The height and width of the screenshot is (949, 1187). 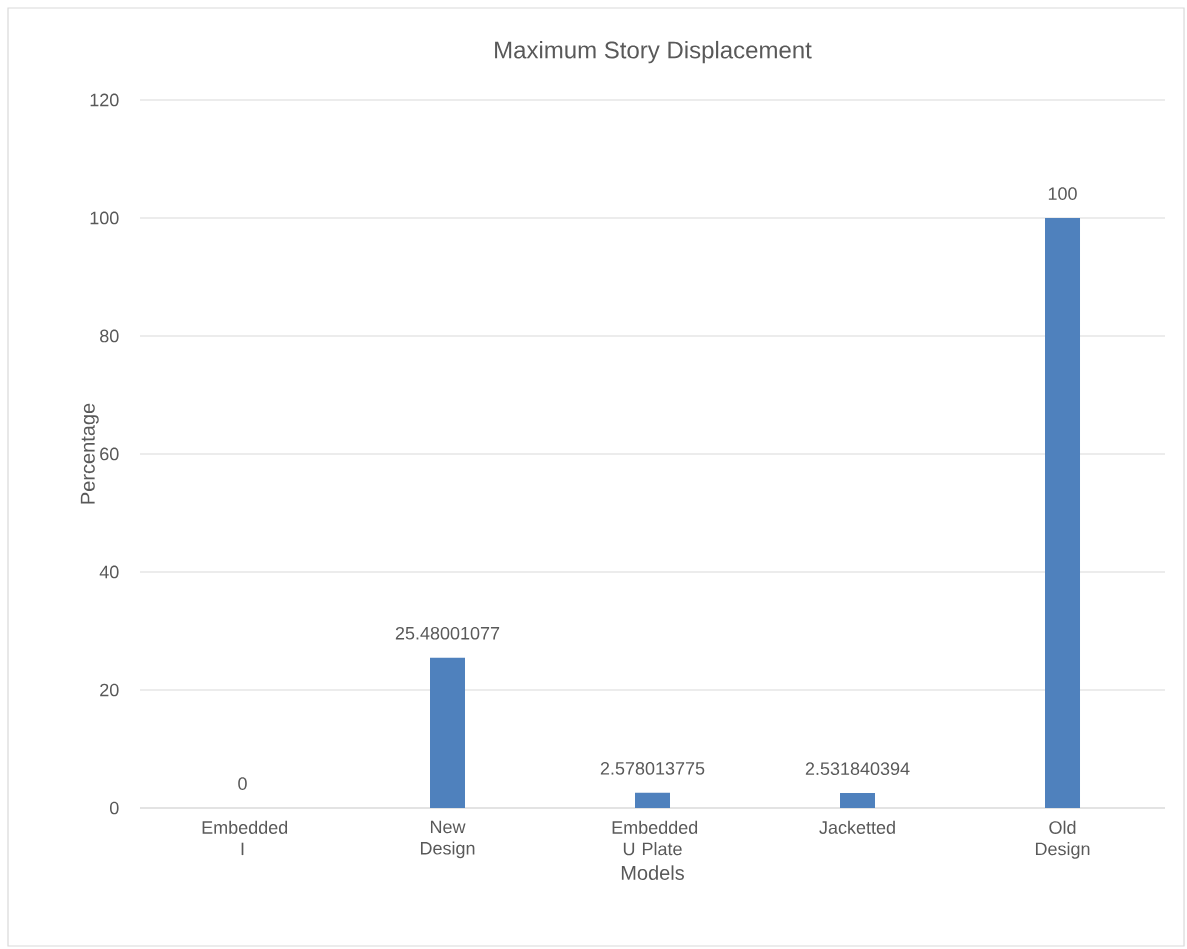 What do you see at coordinates (109, 454) in the screenshot?
I see `y-tick-label: 60` at bounding box center [109, 454].